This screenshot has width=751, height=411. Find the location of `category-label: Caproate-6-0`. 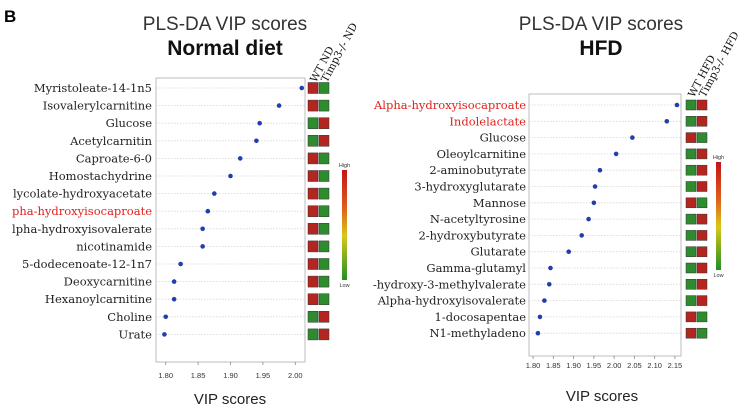

category-label: Caproate-6-0 is located at coordinates (114, 158).